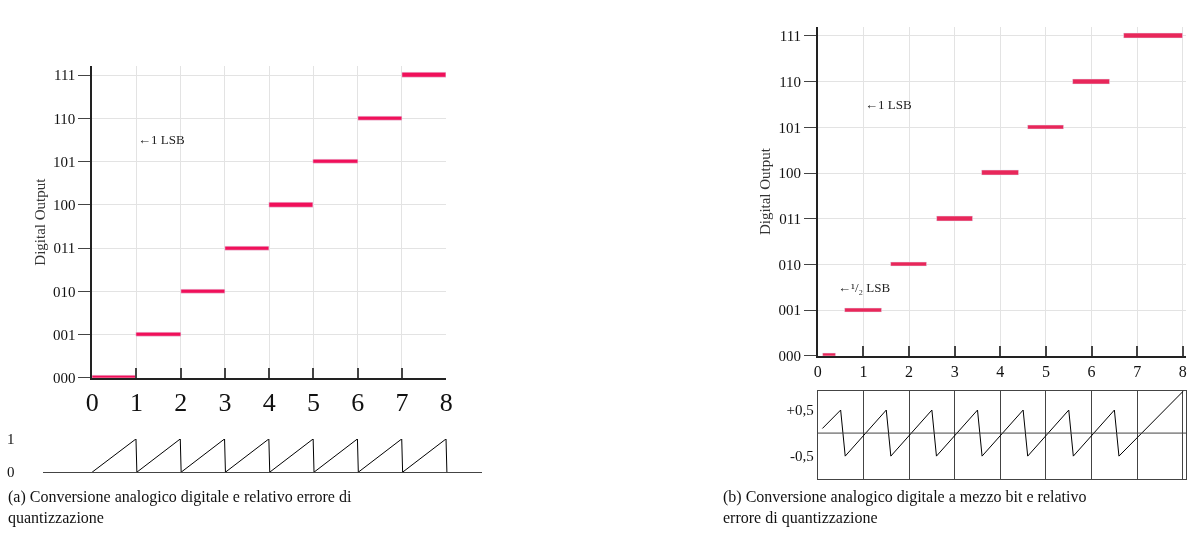  Describe the element at coordinates (864, 287) in the screenshot. I see `annotation: ←¹/₂ LSB` at that location.